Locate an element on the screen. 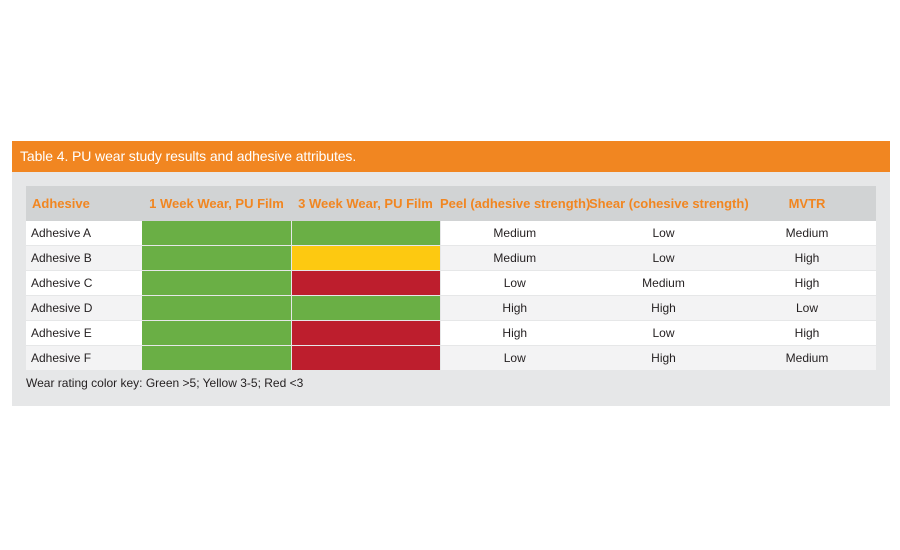  table-row: Adhesive C Low Medium High is located at coordinates (451, 283).